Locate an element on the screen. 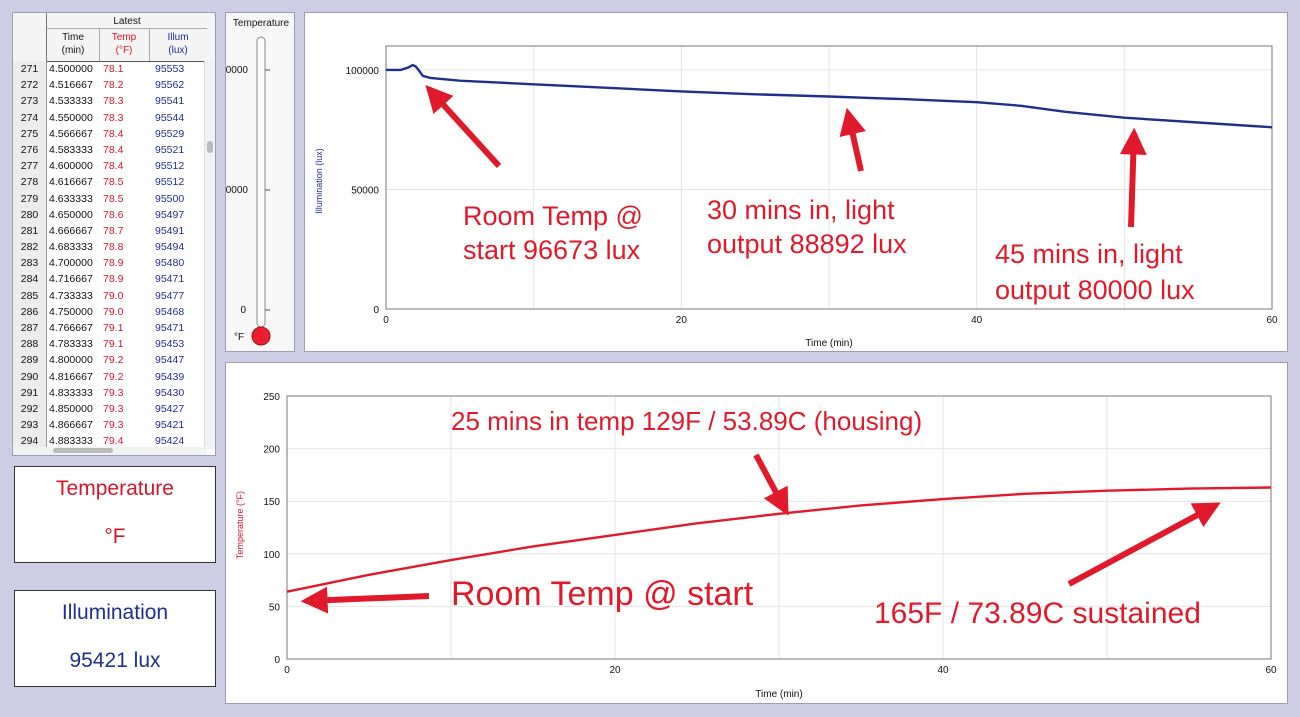 The height and width of the screenshot is (717, 1300). table-horizontal-scrollbar is located at coordinates (110, 451).